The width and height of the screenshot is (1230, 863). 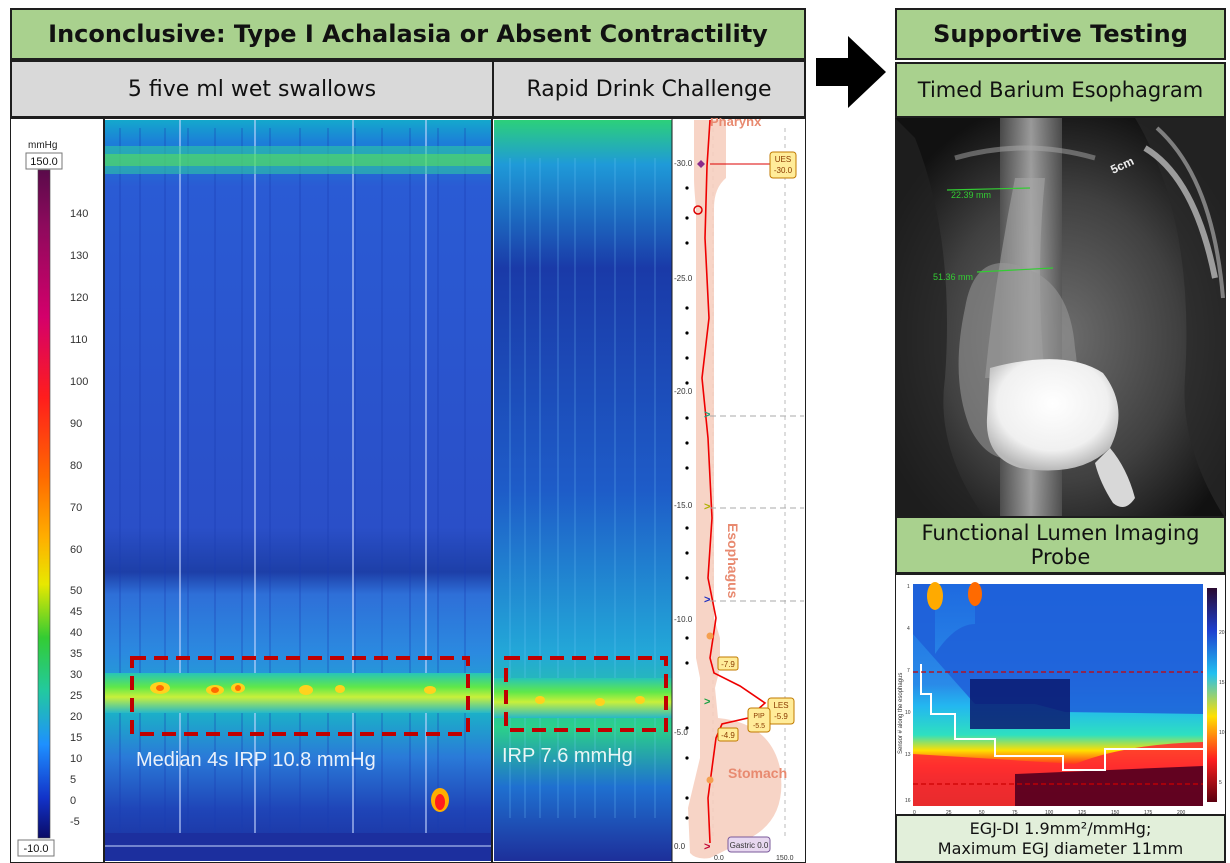 I want to click on depth-tick: -20.0, so click(x=683, y=391).